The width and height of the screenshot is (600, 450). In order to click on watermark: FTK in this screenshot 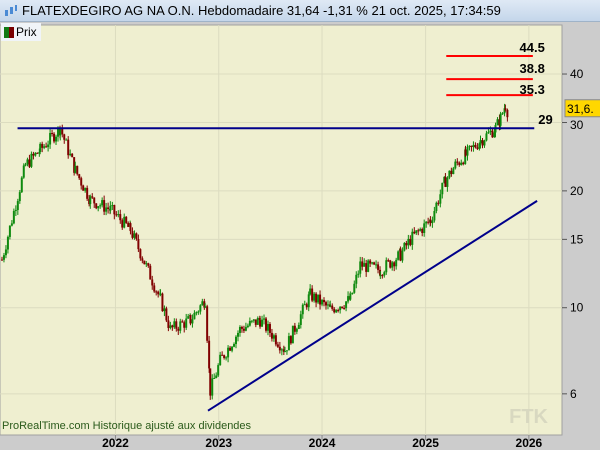, I will do `click(528, 417)`.